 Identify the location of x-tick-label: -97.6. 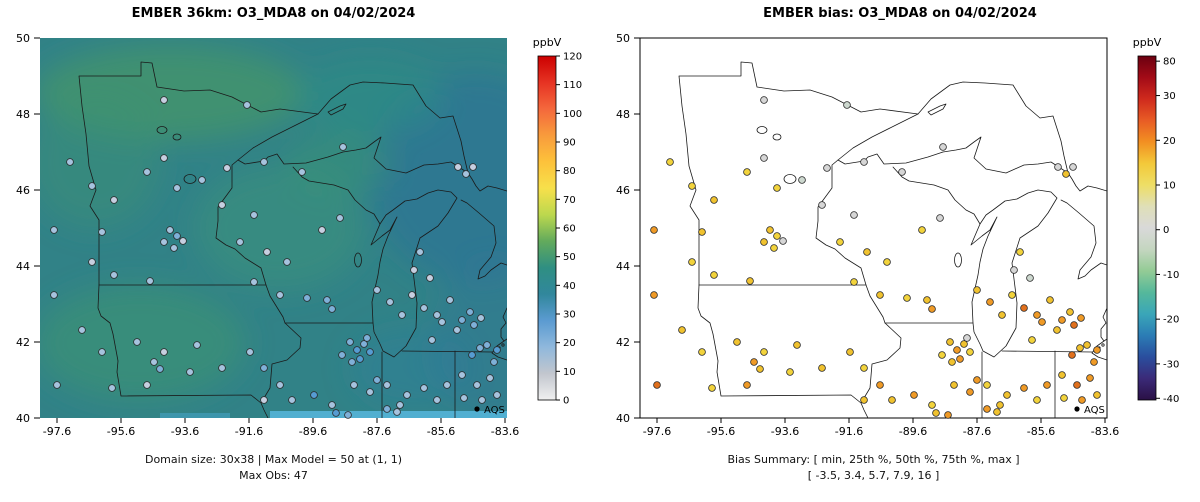
(657, 431).